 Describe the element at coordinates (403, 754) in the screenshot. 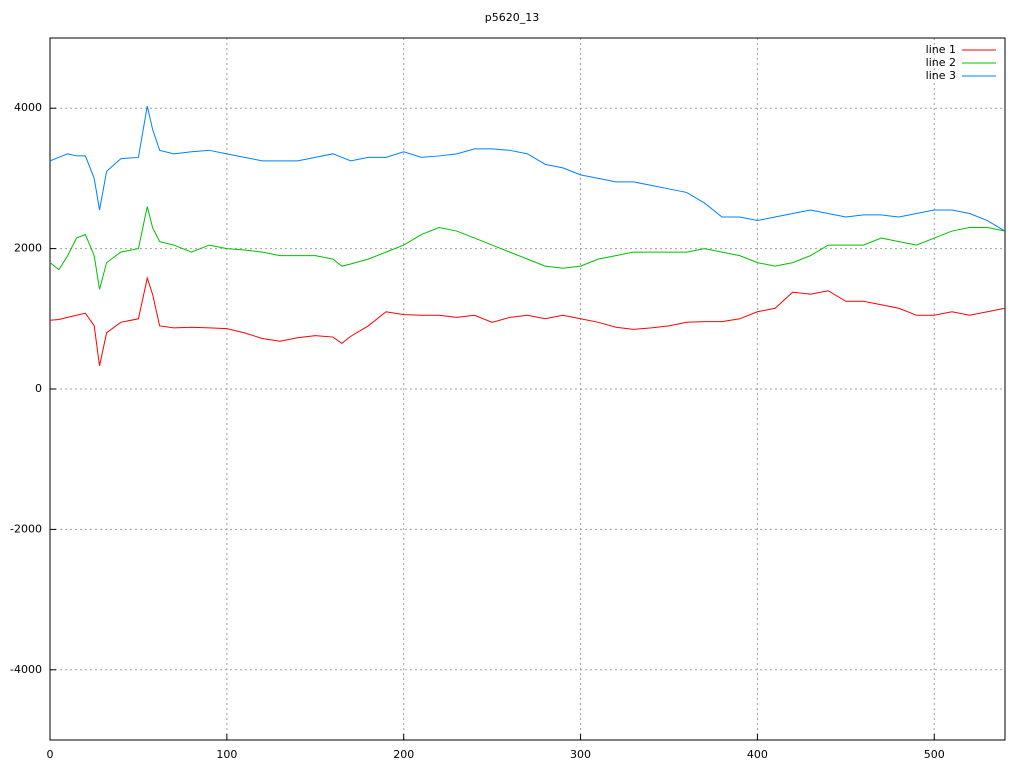

I see `x-tick-label: 200` at that location.